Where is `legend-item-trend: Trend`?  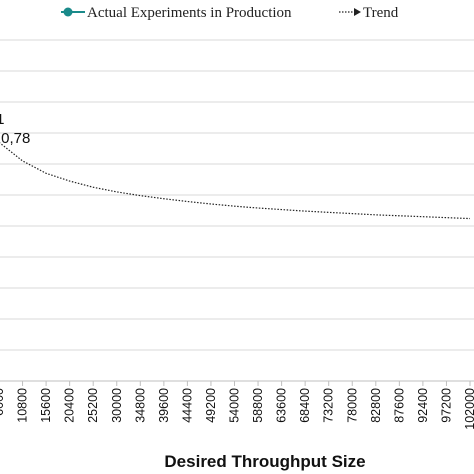 legend-item-trend: Trend is located at coordinates (369, 13).